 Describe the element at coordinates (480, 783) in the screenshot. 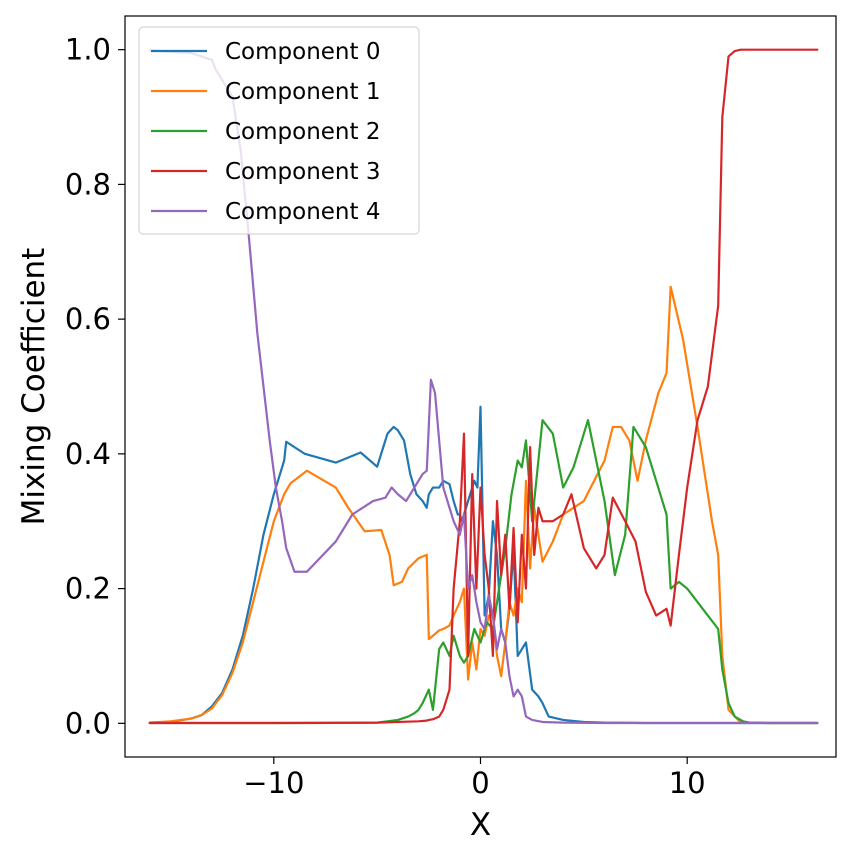

I see `x-tick-label: 0` at that location.